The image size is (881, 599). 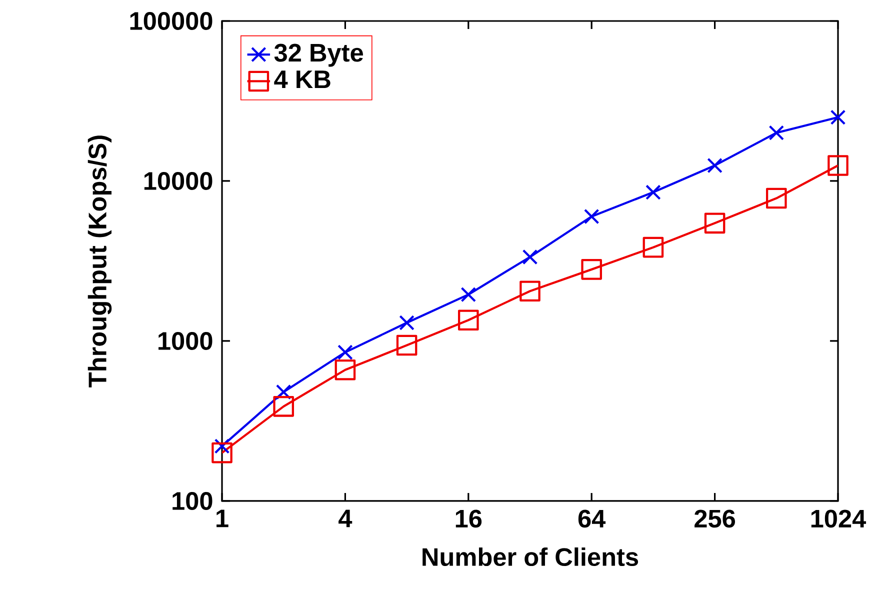 What do you see at coordinates (592, 519) in the screenshot?
I see `x-tick-label: 64` at bounding box center [592, 519].